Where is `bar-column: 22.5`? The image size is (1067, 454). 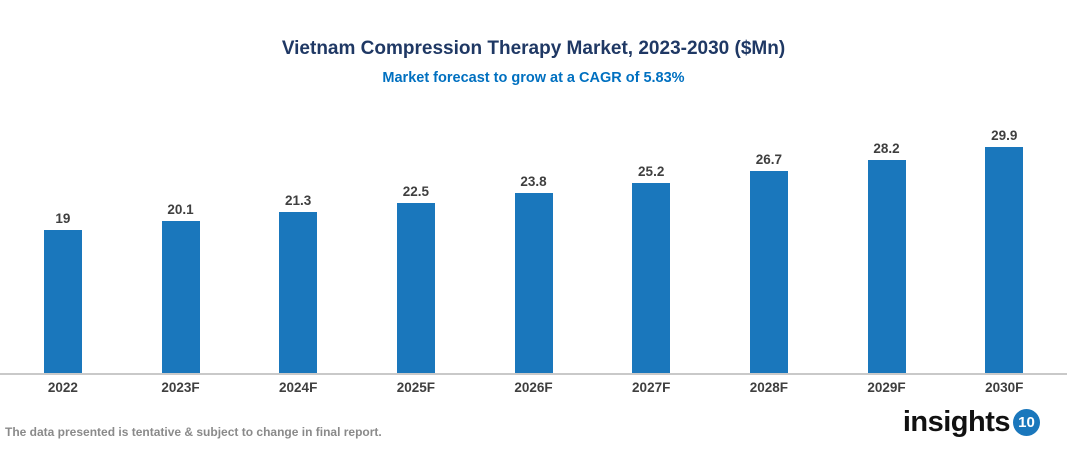
bar-column: 22.5 is located at coordinates (416, 278).